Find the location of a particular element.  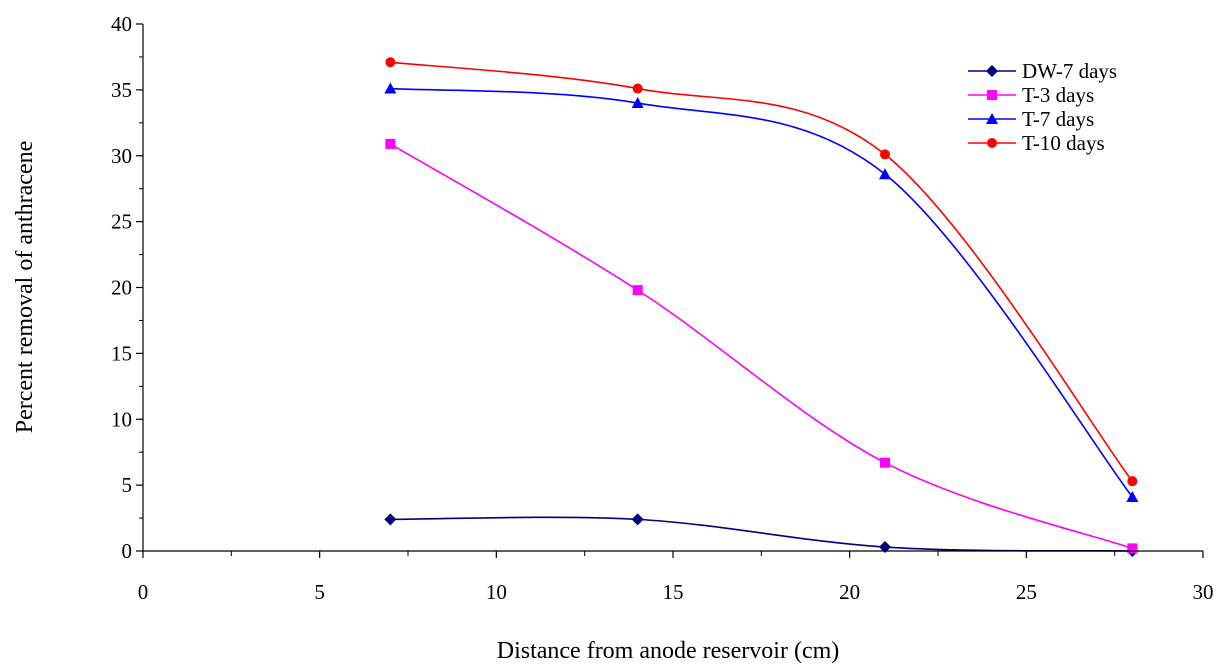

y-tick-label: 20 is located at coordinates (121, 288).